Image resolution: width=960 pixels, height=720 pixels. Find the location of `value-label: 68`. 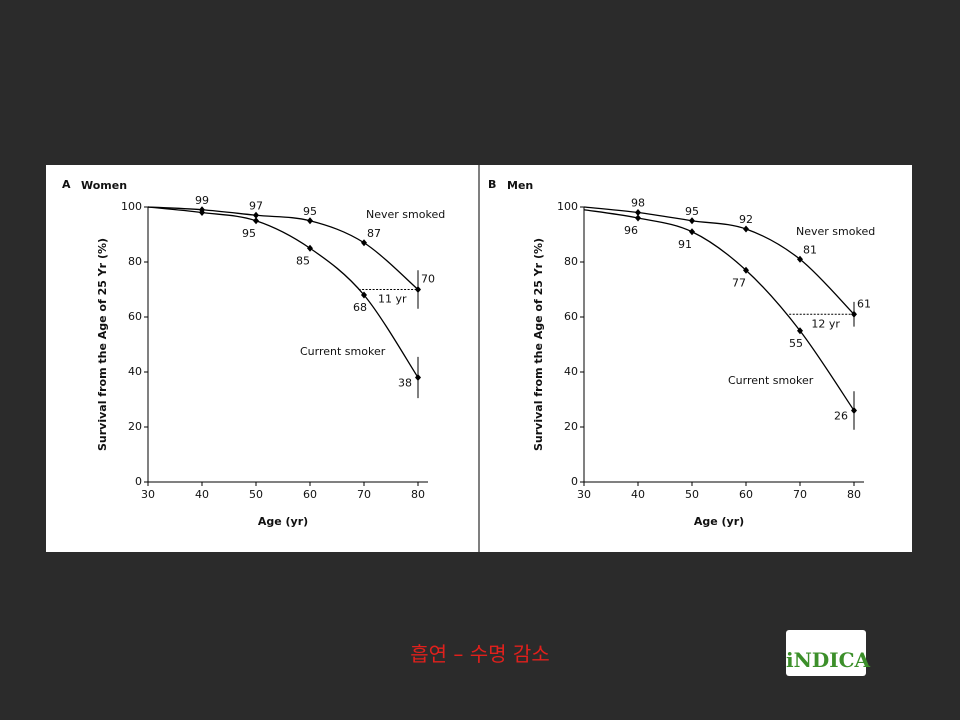

value-label: 68 is located at coordinates (360, 307).